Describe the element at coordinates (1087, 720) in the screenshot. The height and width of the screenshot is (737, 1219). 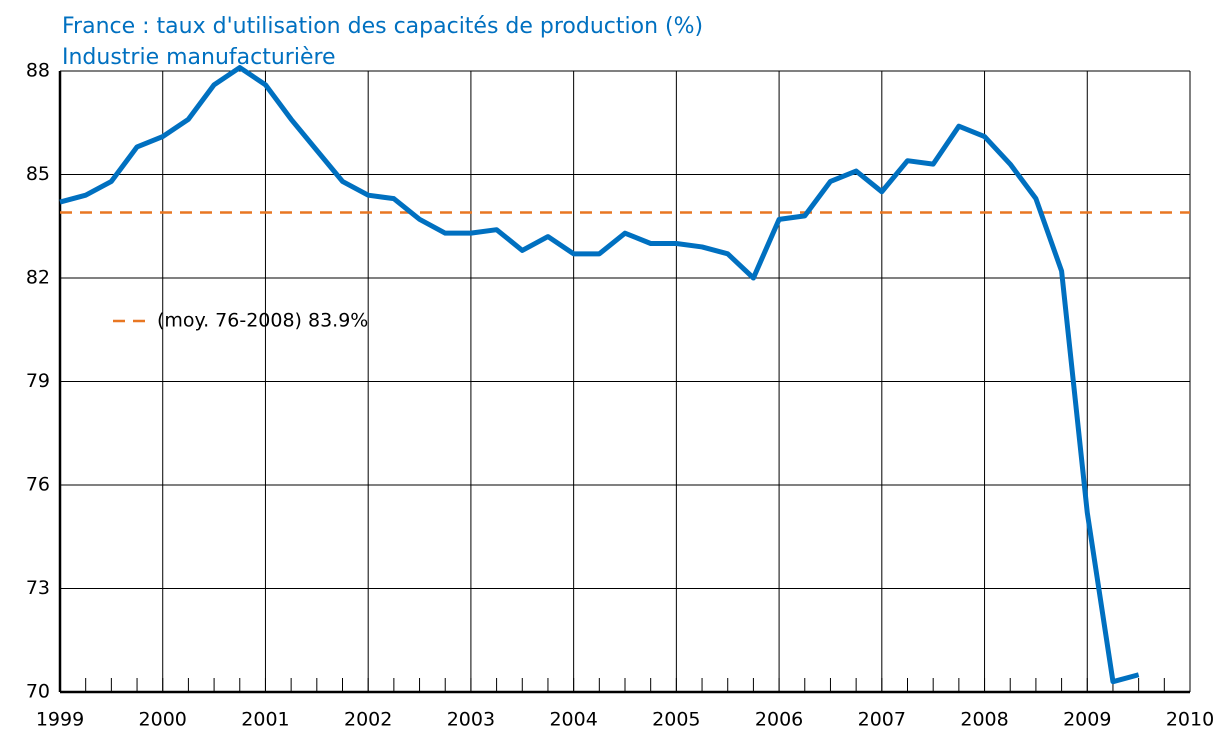
I see `x-tick-label: 2009` at that location.